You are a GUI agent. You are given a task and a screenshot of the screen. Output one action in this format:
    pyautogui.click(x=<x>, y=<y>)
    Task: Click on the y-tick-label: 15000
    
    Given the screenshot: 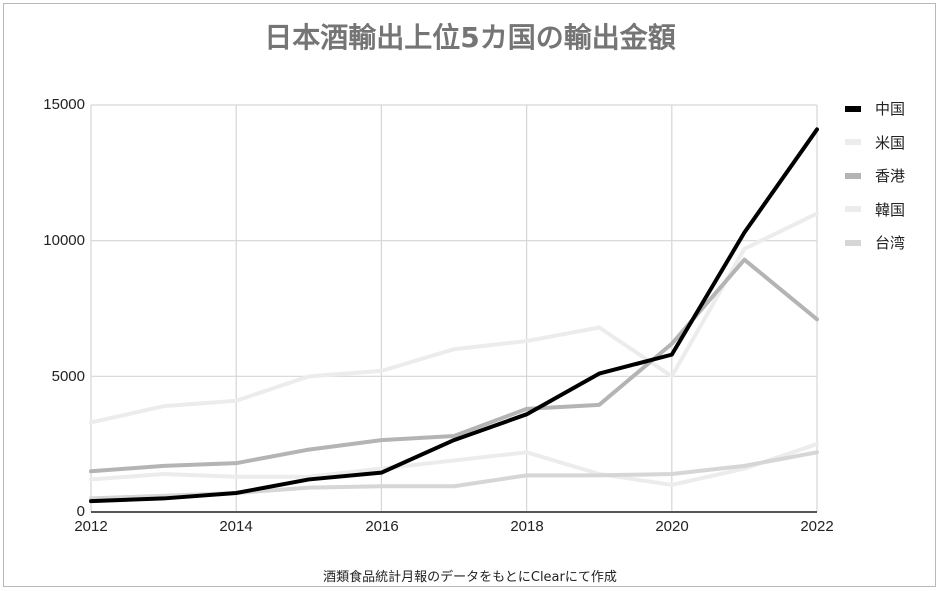 What is the action you would take?
    pyautogui.click(x=64, y=104)
    